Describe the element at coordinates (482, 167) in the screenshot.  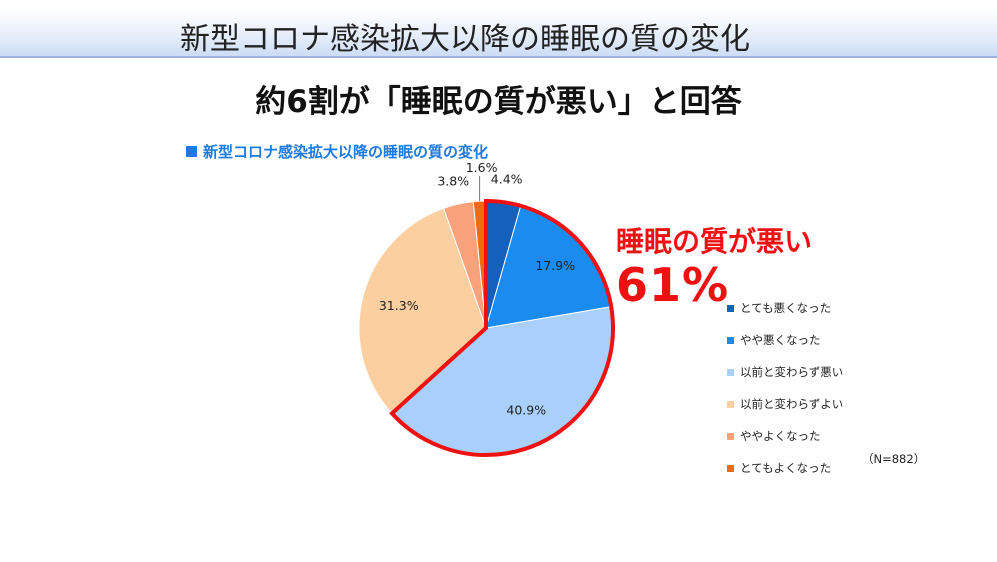
I see `slice-label: 1.6%` at that location.